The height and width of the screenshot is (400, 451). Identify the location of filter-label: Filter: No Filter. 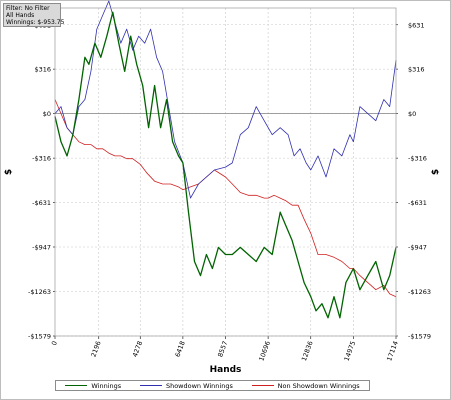
(28, 8).